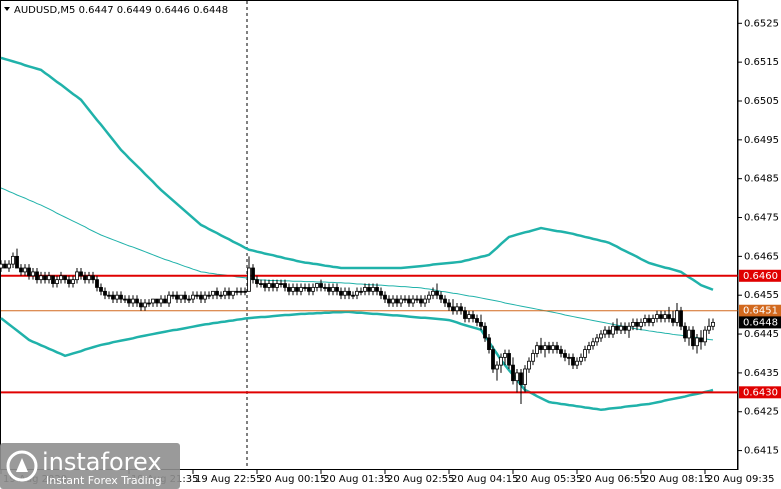 The width and height of the screenshot is (781, 489). Describe the element at coordinates (761, 256) in the screenshot. I see `y-tick-label: 0.6465` at that location.